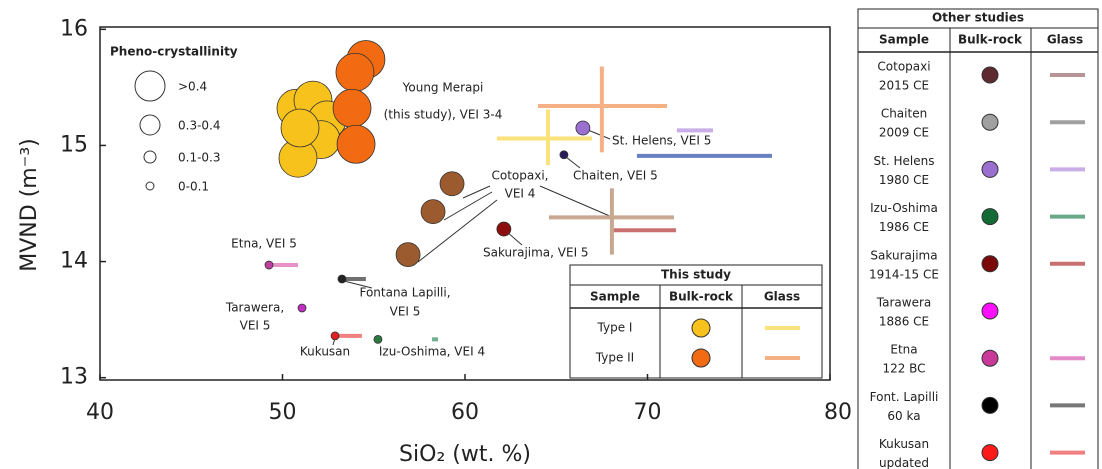 This screenshot has height=469, width=1102. I want to click on series-label: St. Helens, VEI 5, so click(661, 141).